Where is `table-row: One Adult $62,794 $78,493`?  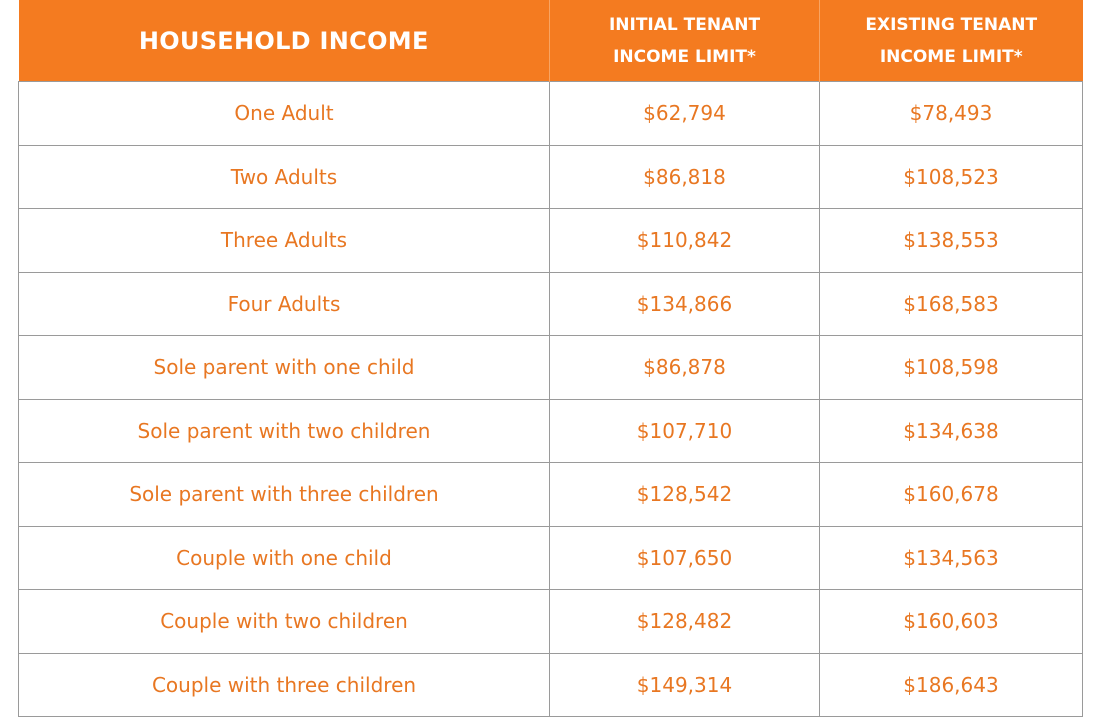
table-row: One Adult $62,794 $78,493 is located at coordinates (550, 113).